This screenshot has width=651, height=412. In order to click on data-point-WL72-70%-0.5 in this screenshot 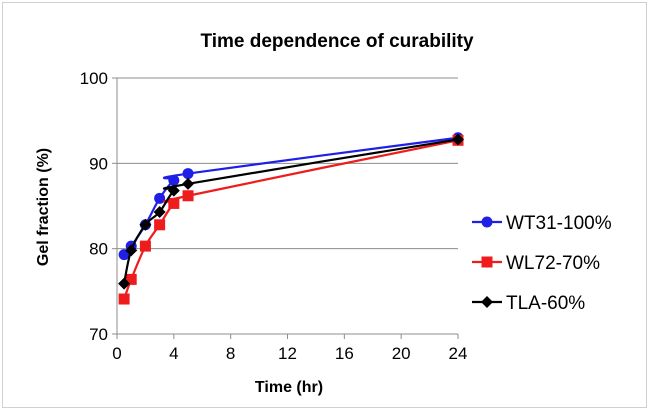, I will do `click(124, 299)`.